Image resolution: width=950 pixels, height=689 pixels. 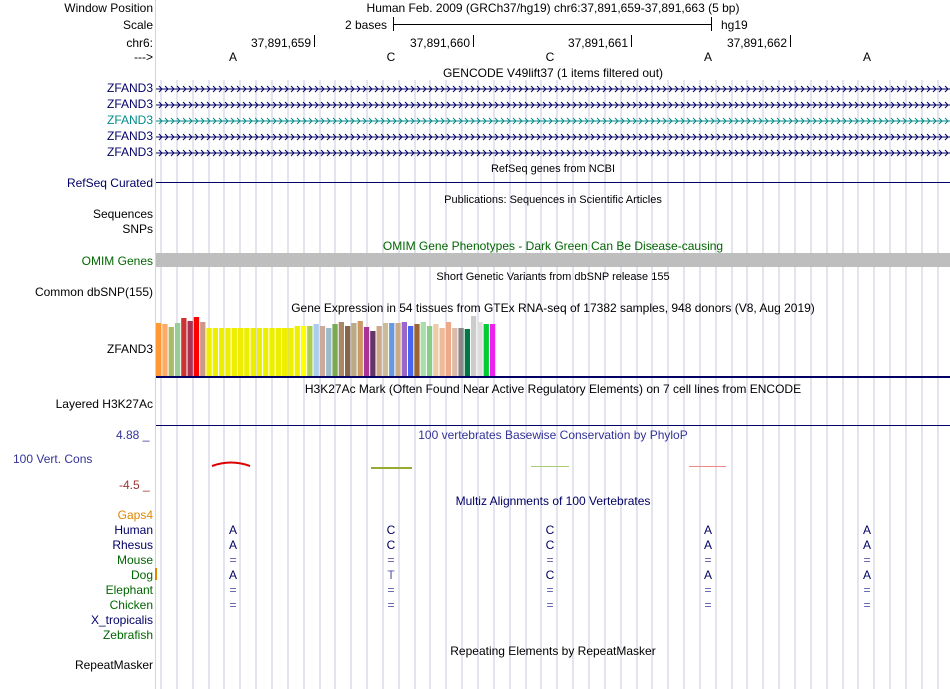 What do you see at coordinates (129, 590) in the screenshot?
I see `species-label: Elephant` at bounding box center [129, 590].